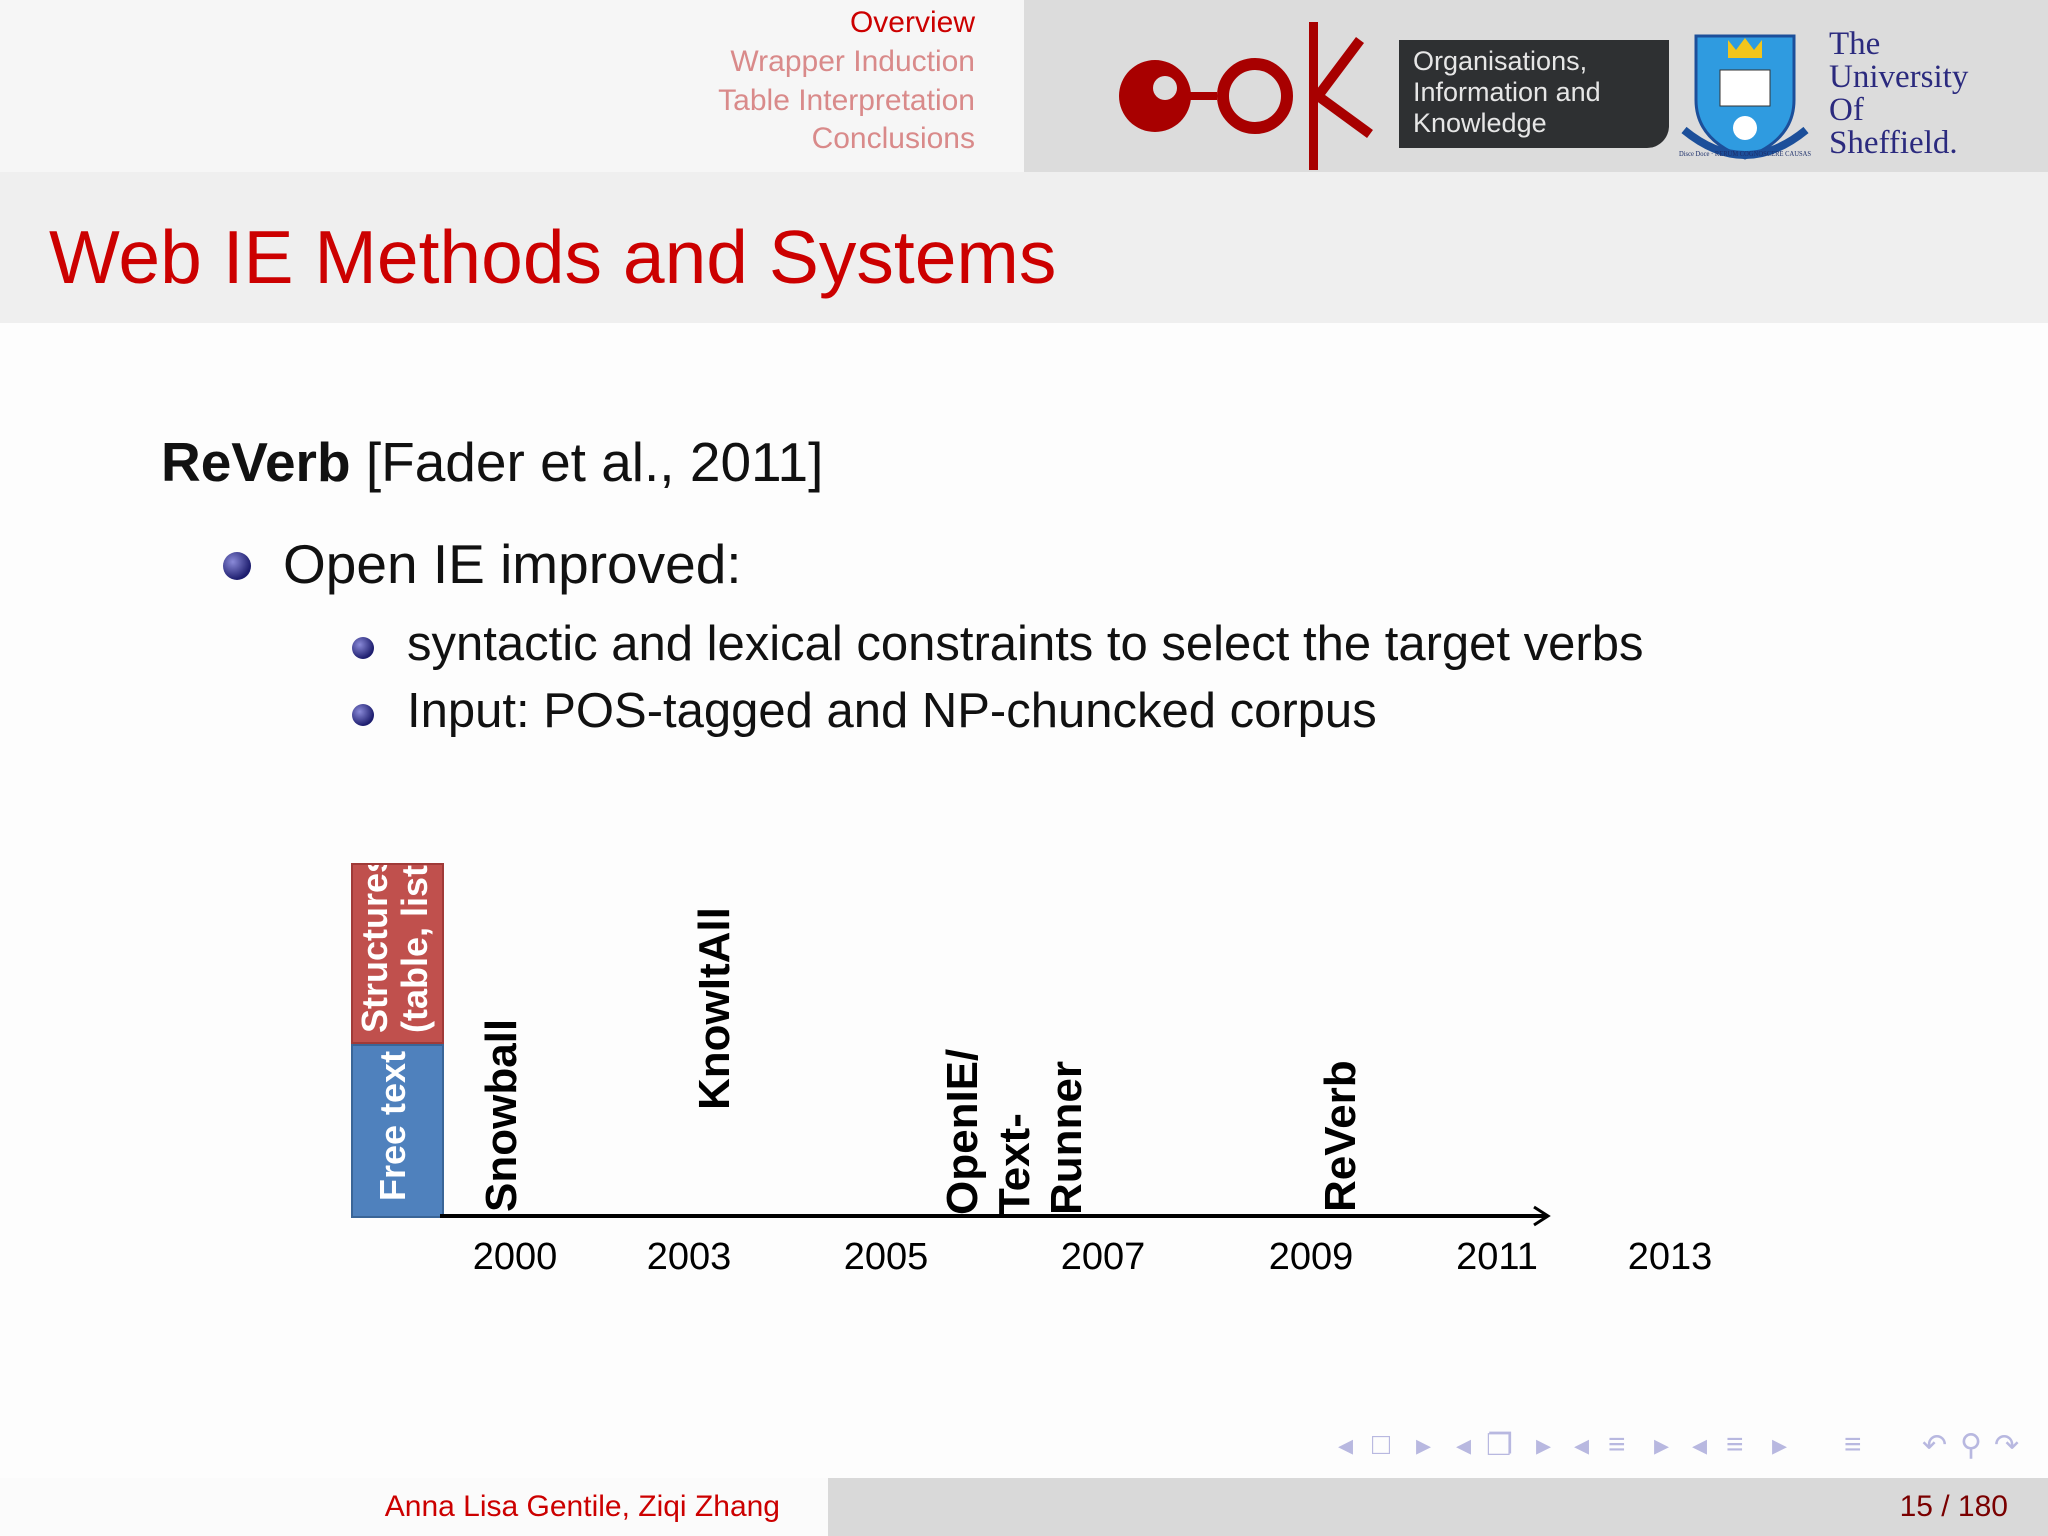  Describe the element at coordinates (512, 564) in the screenshot. I see `bullet-text: Open IE improved:` at that location.